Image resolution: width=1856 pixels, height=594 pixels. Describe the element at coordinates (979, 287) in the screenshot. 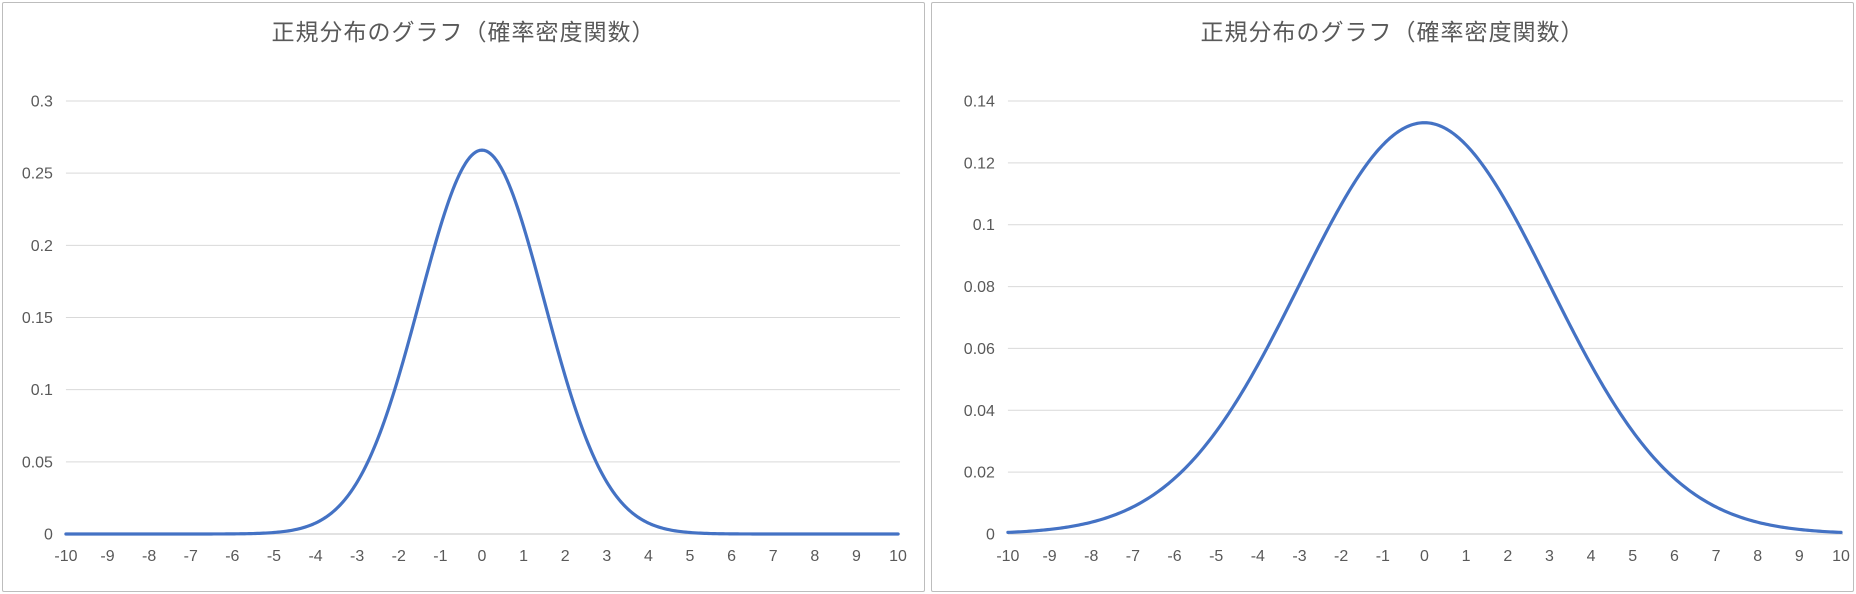

I see `y-tick-label: 0.08` at that location.